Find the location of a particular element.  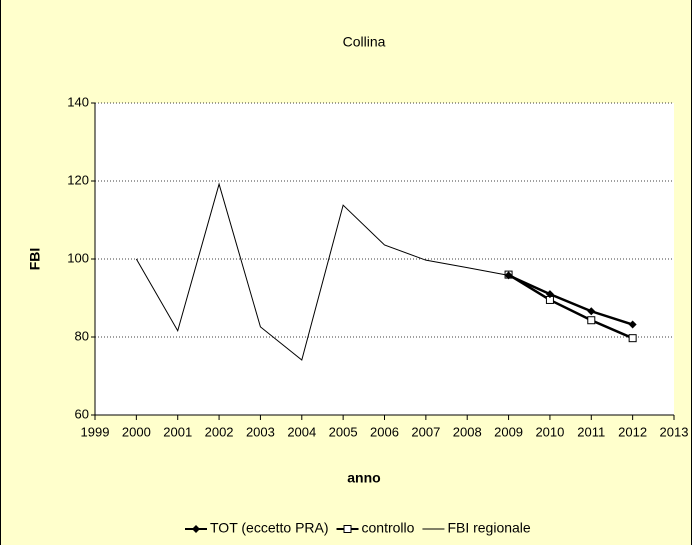

x-tick-label: 2004 is located at coordinates (301, 431).